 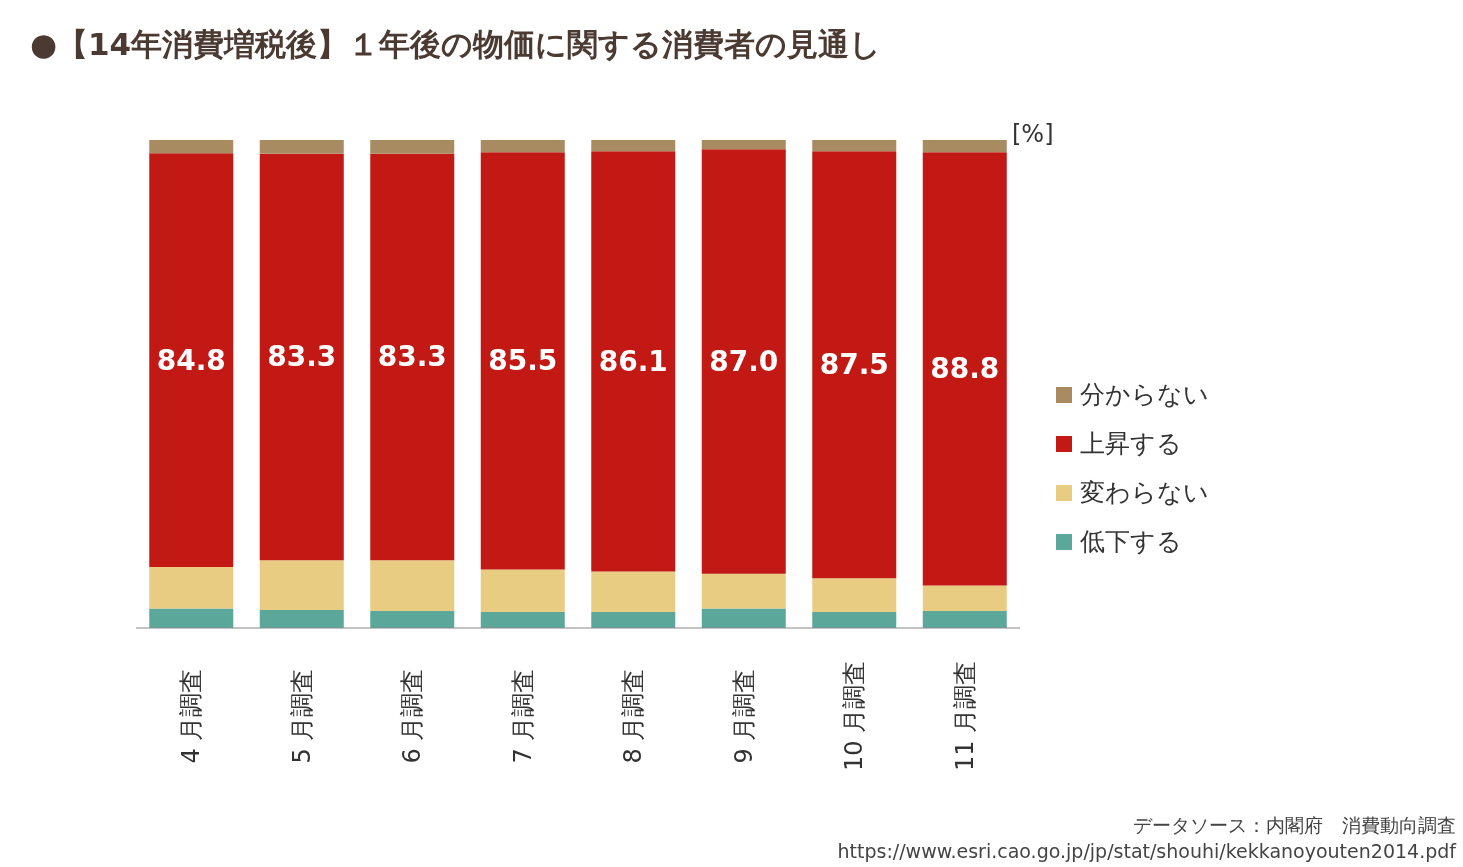 I want to click on legend-label: 上昇する, so click(x=1131, y=444).